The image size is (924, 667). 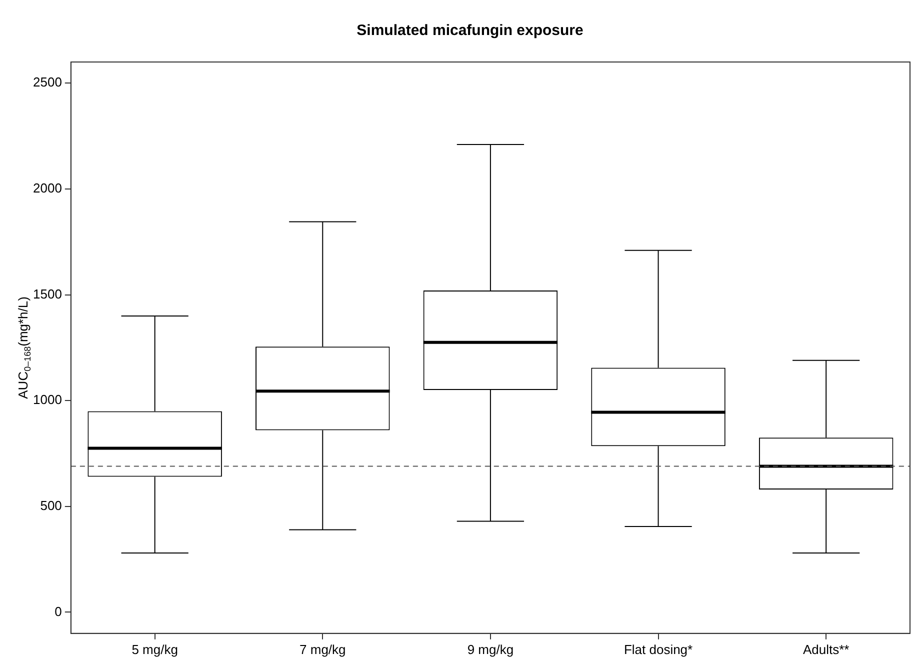 I want to click on x-tick-label: Adults**, so click(x=826, y=649).